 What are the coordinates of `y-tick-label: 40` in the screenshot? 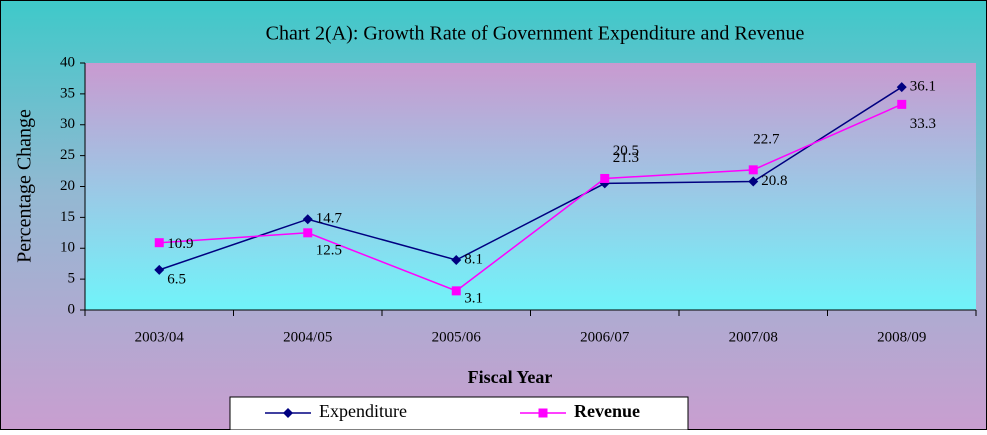 It's located at (67, 62).